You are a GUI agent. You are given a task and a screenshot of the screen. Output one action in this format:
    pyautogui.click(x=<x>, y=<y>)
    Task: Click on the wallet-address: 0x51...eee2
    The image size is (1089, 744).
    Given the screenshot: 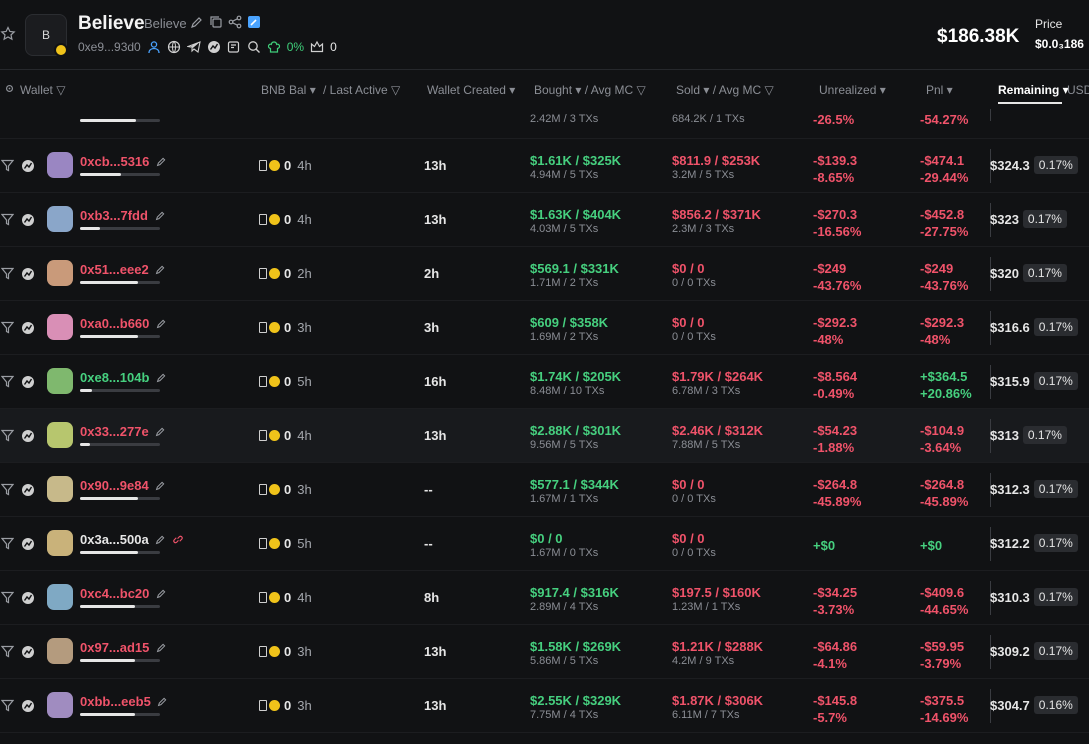 What is the action you would take?
    pyautogui.click(x=123, y=269)
    